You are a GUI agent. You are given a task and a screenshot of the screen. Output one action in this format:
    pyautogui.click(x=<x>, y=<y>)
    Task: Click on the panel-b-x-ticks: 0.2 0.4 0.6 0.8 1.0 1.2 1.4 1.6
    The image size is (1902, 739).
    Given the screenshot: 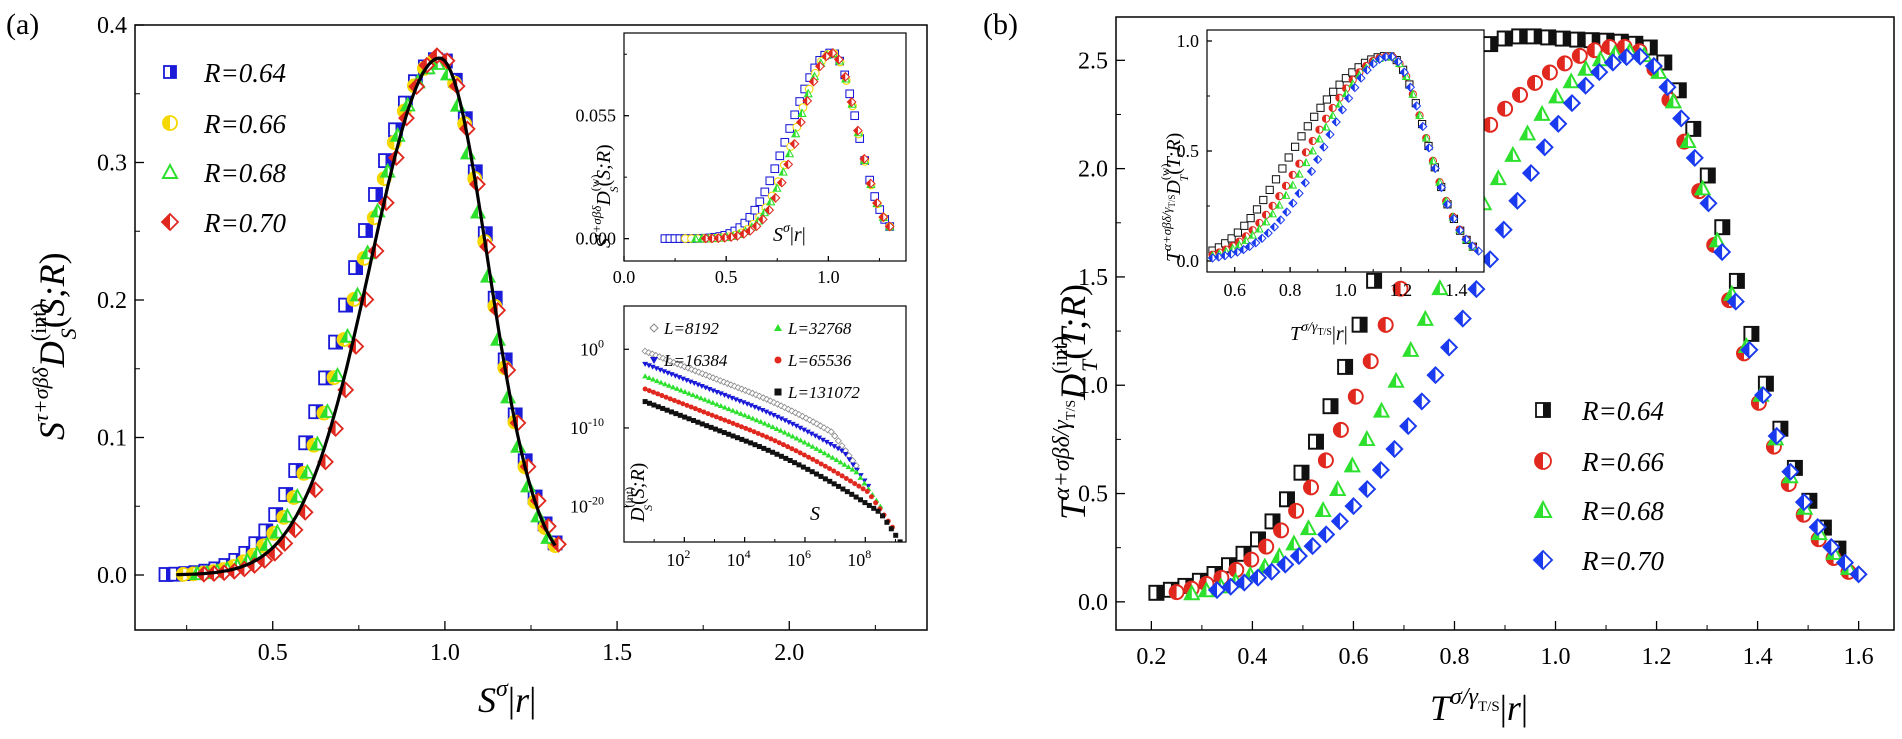 What is the action you would take?
    pyautogui.click(x=1505, y=645)
    